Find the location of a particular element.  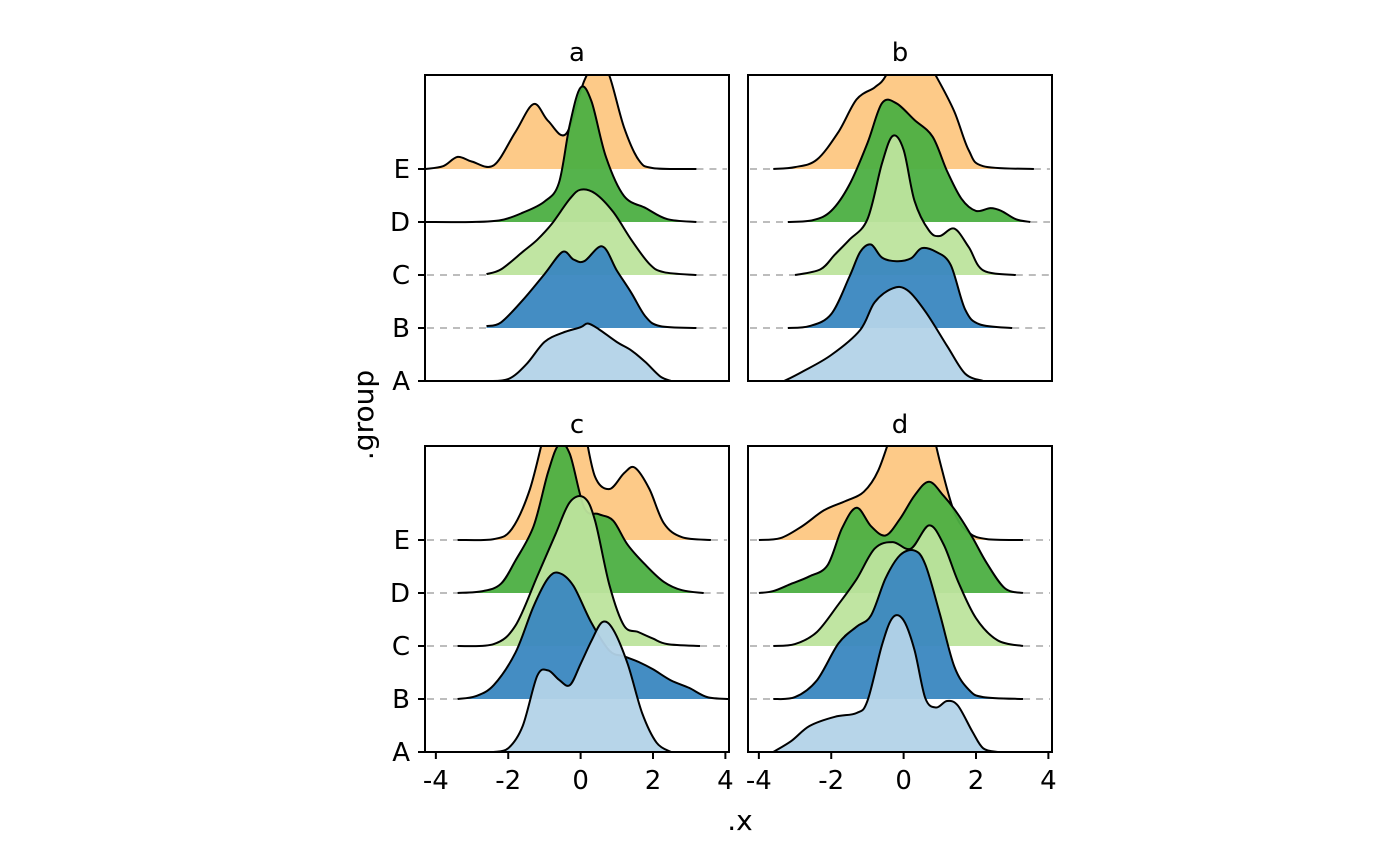

x-axis-panel-c: -4 -2 0 2 4 is located at coordinates (578, 774).